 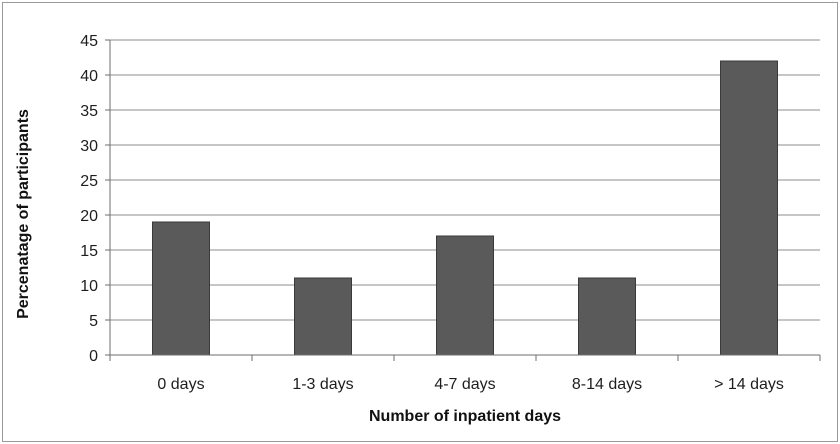 What do you see at coordinates (89, 111) in the screenshot?
I see `y-tick-label: 35` at bounding box center [89, 111].